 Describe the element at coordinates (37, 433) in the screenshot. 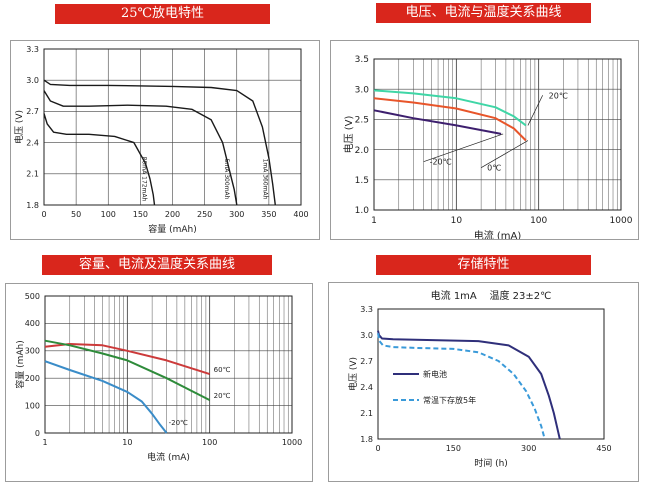

I see `y-tick-label: 0` at that location.